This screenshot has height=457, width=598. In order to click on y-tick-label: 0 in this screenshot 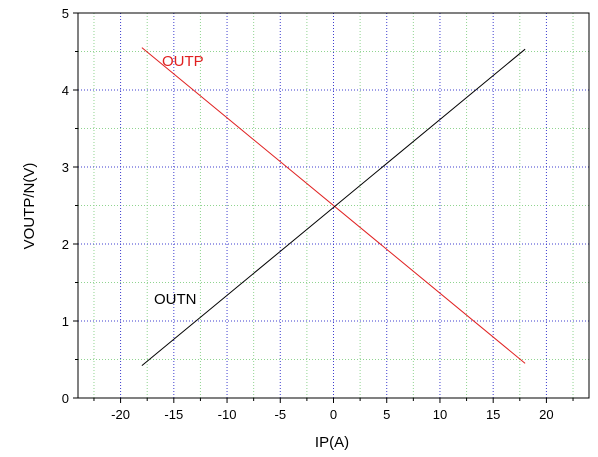, I will do `click(65, 398)`.